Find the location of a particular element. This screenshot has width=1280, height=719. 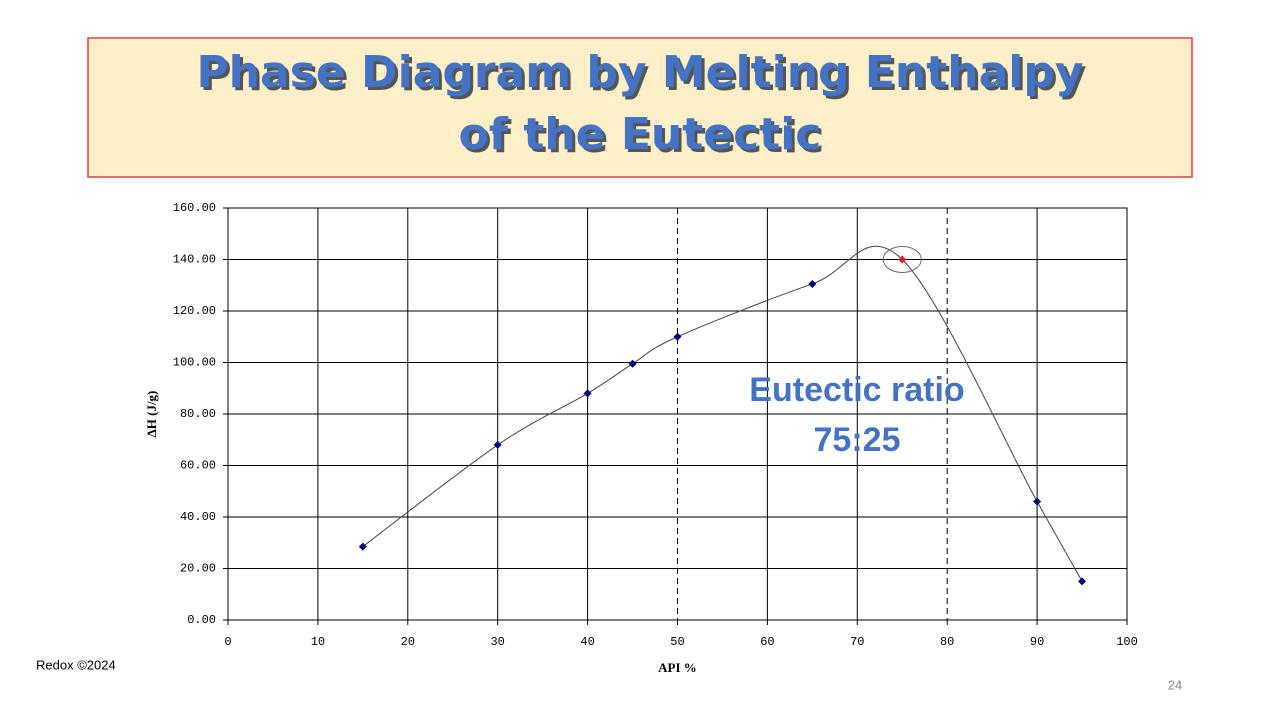

x-tick-label: 90 is located at coordinates (1037, 642).